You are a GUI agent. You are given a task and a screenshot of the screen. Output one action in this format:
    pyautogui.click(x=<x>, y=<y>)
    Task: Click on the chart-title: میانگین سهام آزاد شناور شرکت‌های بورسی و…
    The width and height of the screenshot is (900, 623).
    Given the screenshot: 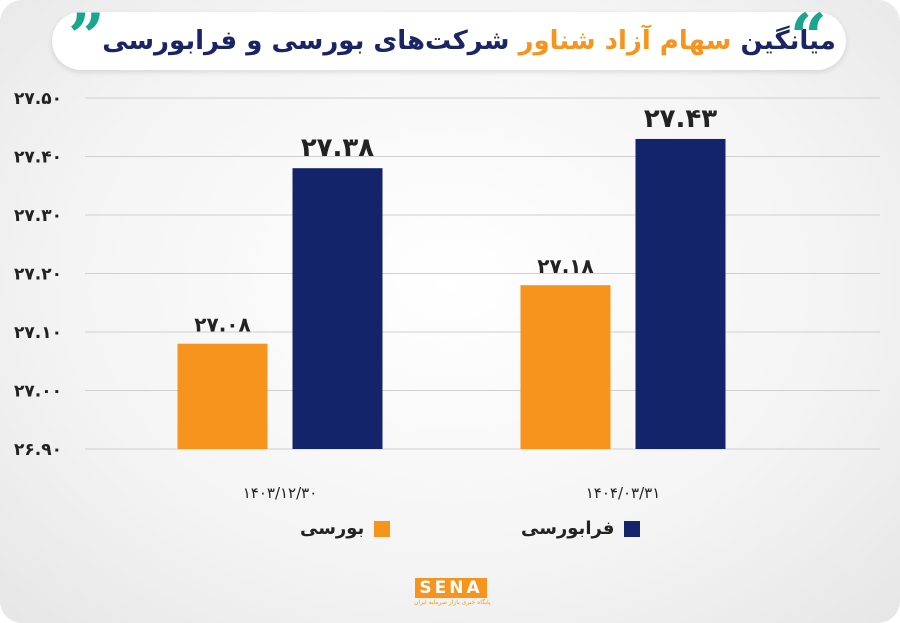 What is the action you would take?
    pyautogui.click(x=469, y=41)
    